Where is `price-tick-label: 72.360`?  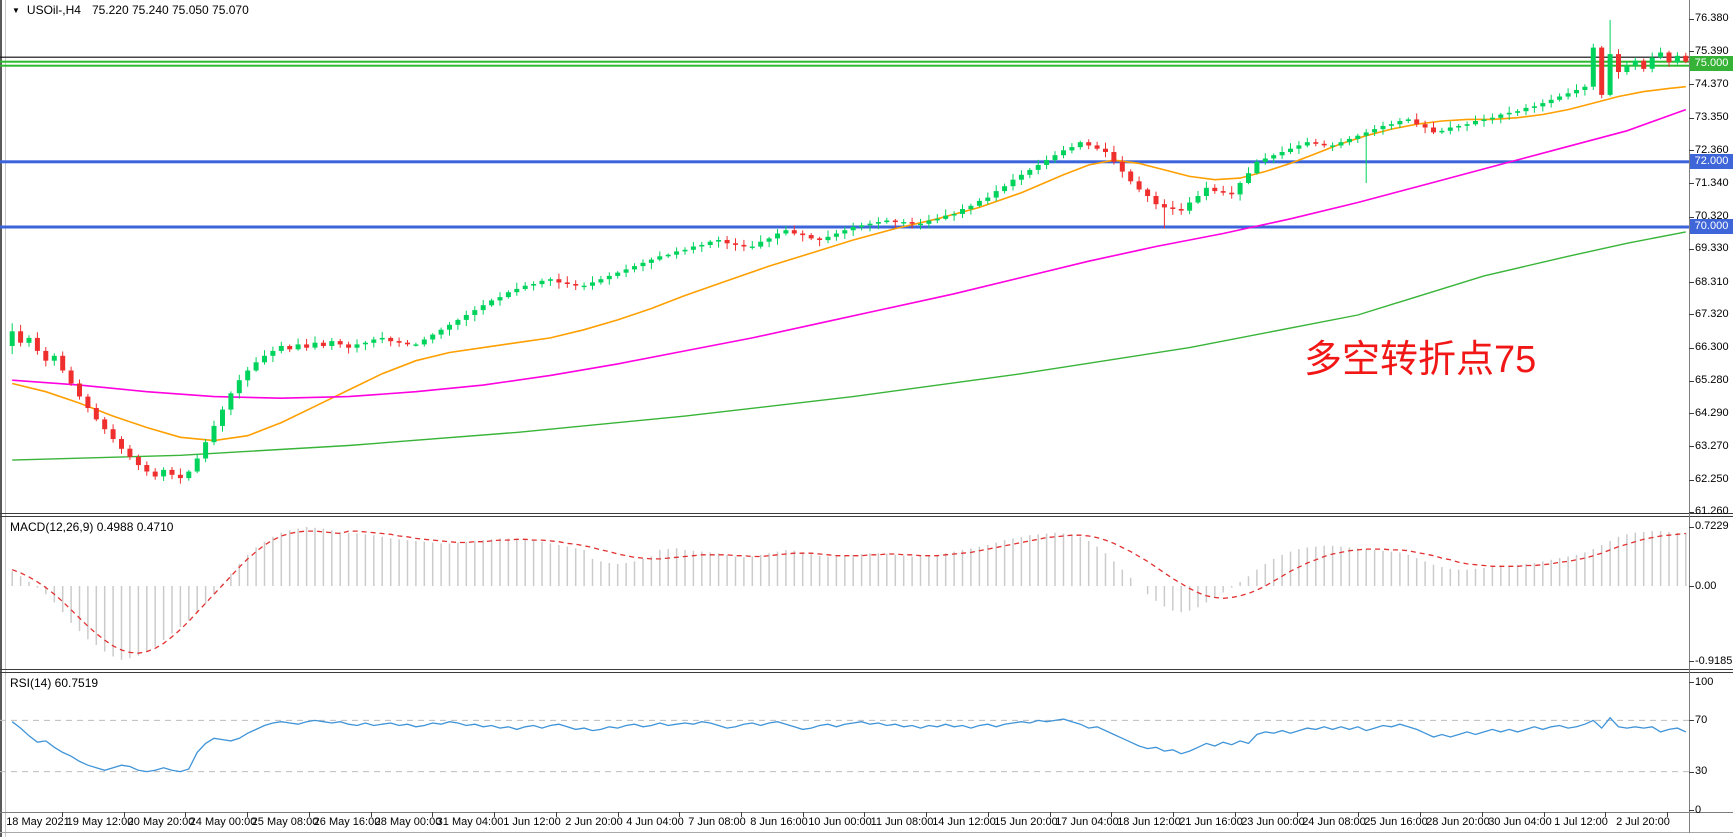 price-tick-label: 72.360 is located at coordinates (1712, 150).